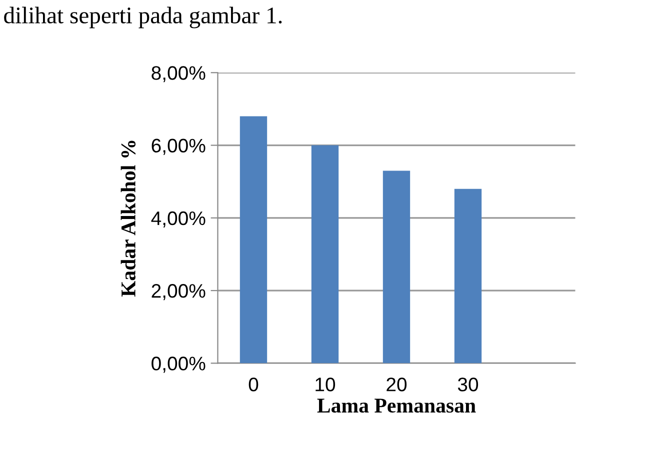  What do you see at coordinates (179, 364) in the screenshot?
I see `y-tick-label: 0,00%` at bounding box center [179, 364].